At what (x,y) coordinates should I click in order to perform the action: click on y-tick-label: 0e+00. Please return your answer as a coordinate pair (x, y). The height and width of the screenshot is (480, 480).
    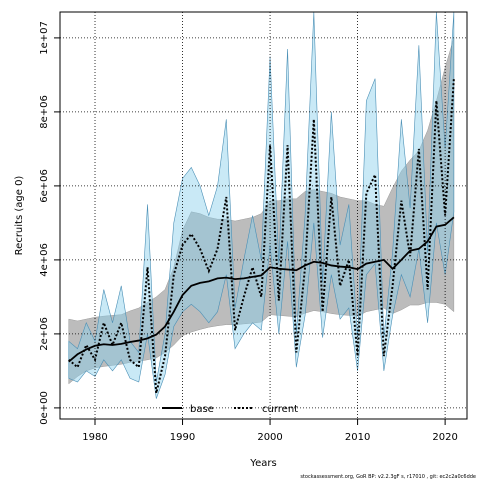
    Looking at the image, I should click on (44, 408).